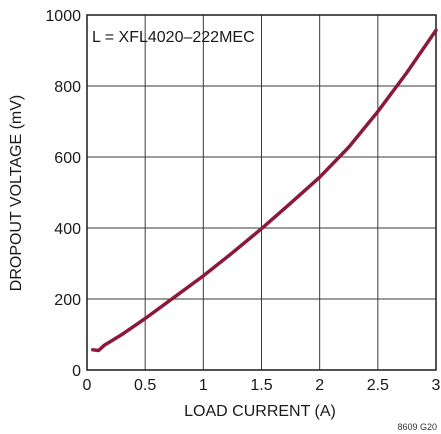  I want to click on y-axis-label: DROPOUT VOLTAGE (mV), so click(16, 193).